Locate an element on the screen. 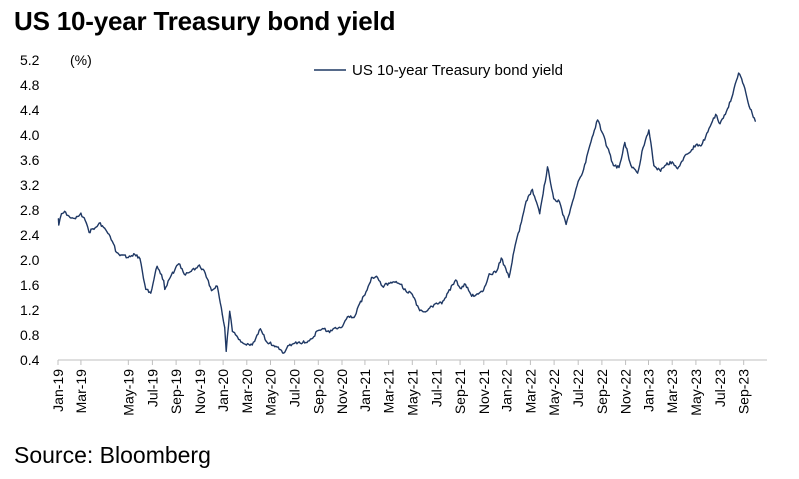 The width and height of the screenshot is (799, 479). y-tick-label: 5.2 is located at coordinates (30, 60).